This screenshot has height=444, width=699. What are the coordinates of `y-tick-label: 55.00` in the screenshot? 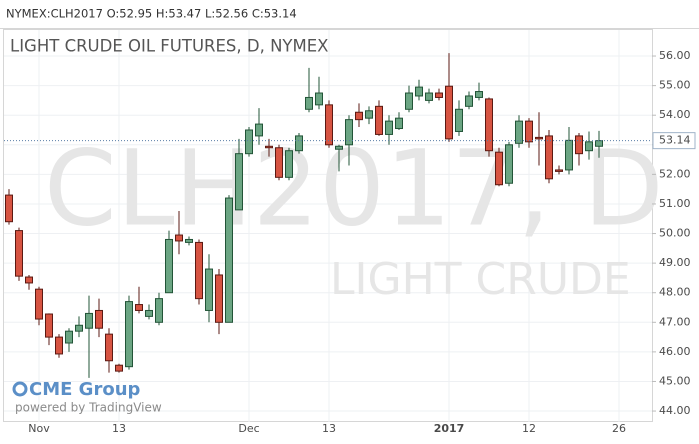 It's located at (675, 85).